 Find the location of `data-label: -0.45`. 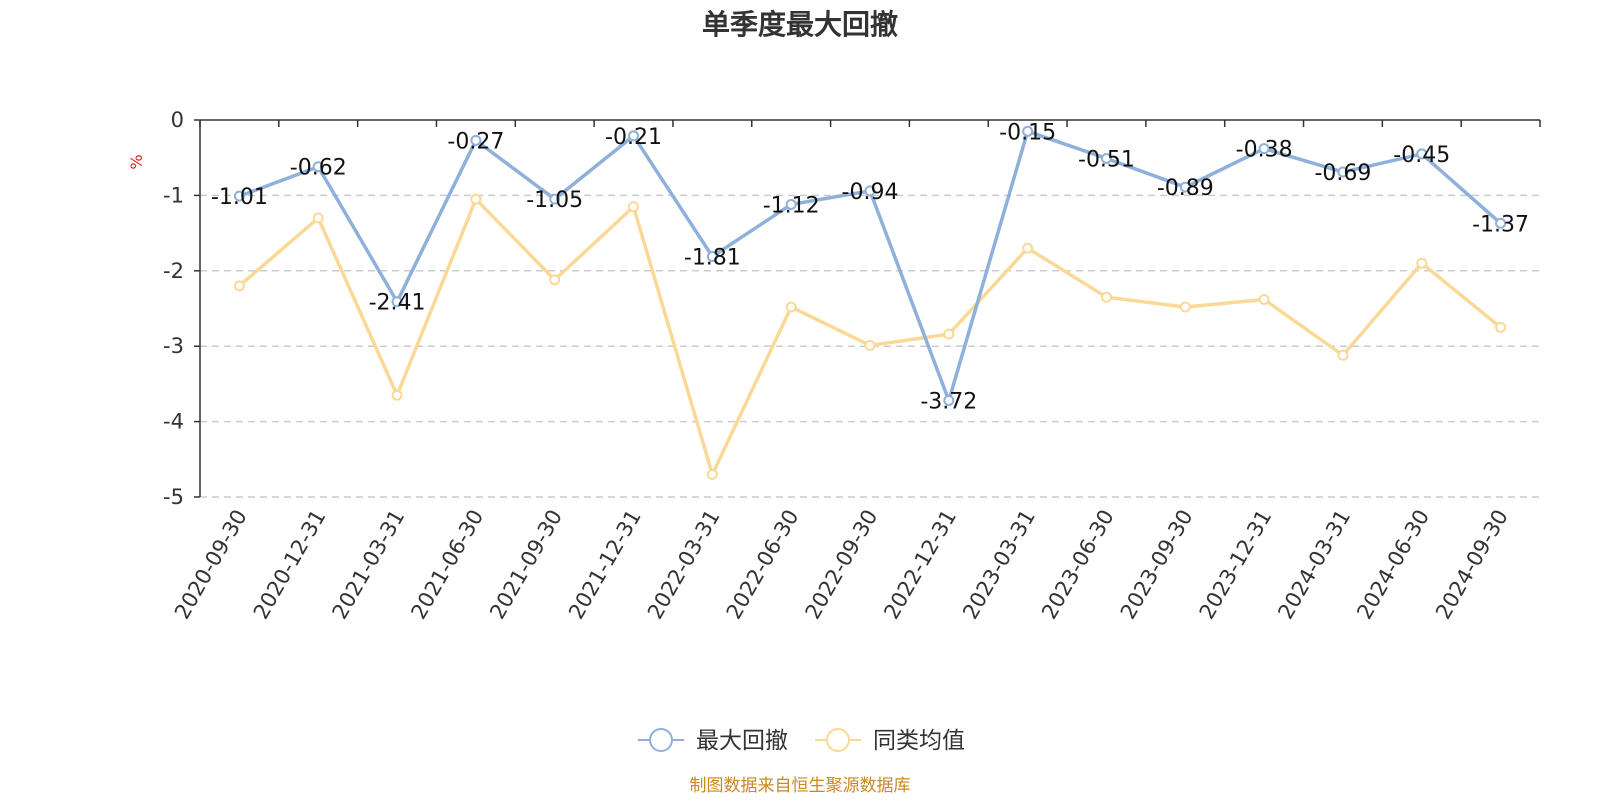

data-label: -0.45 is located at coordinates (1421, 155).